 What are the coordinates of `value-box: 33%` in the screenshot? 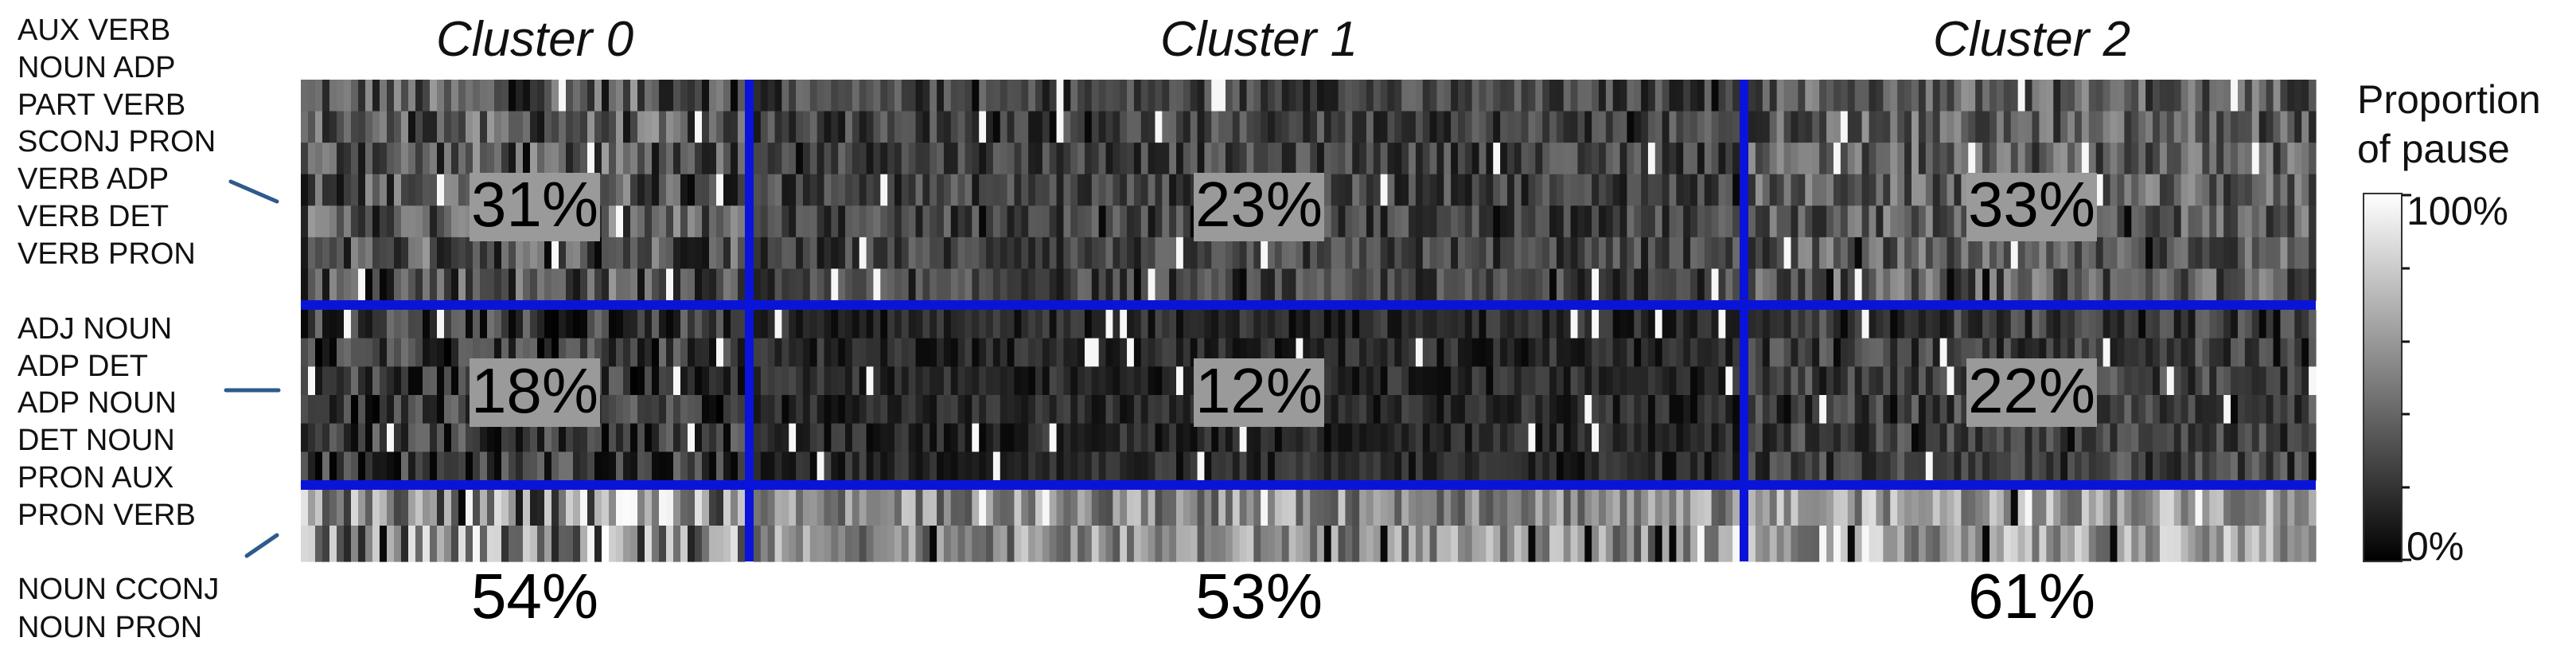 It's located at (2031, 205).